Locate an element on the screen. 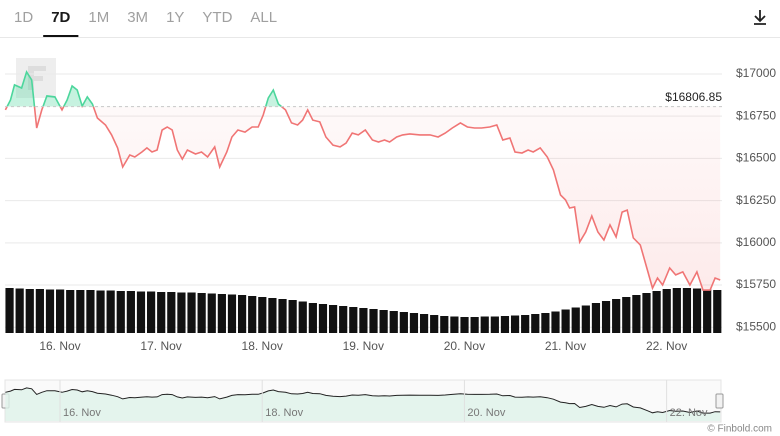 This screenshot has height=436, width=780. x-tick-label: 21. Nov is located at coordinates (565, 346).